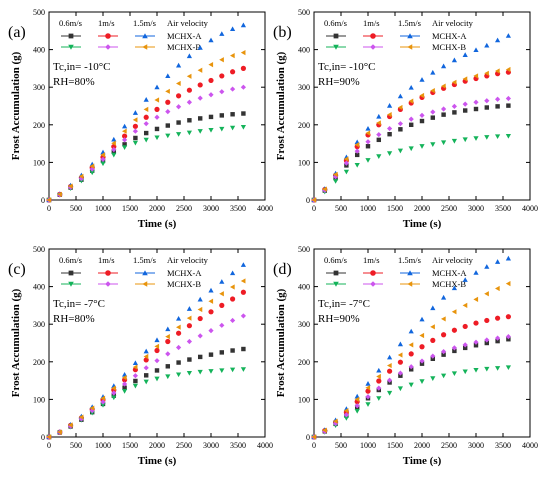 This screenshot has height=479, width=550. I want to click on x-tick-label: 3500, so click(503, 445).